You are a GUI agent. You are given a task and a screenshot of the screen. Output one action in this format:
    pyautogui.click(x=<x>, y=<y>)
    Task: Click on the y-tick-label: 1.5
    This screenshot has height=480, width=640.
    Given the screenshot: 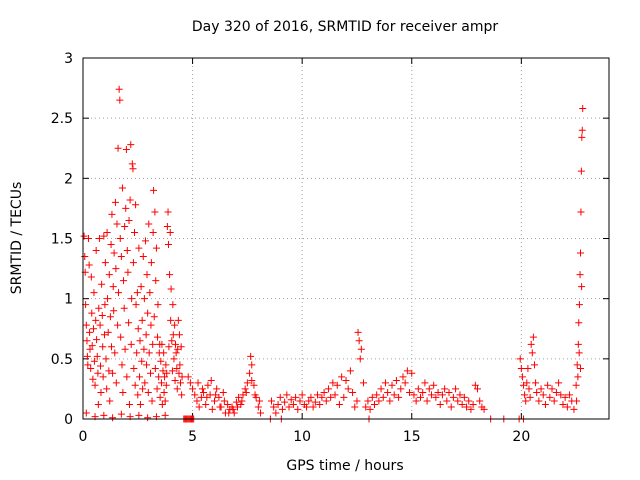 What is the action you would take?
    pyautogui.click(x=62, y=240)
    